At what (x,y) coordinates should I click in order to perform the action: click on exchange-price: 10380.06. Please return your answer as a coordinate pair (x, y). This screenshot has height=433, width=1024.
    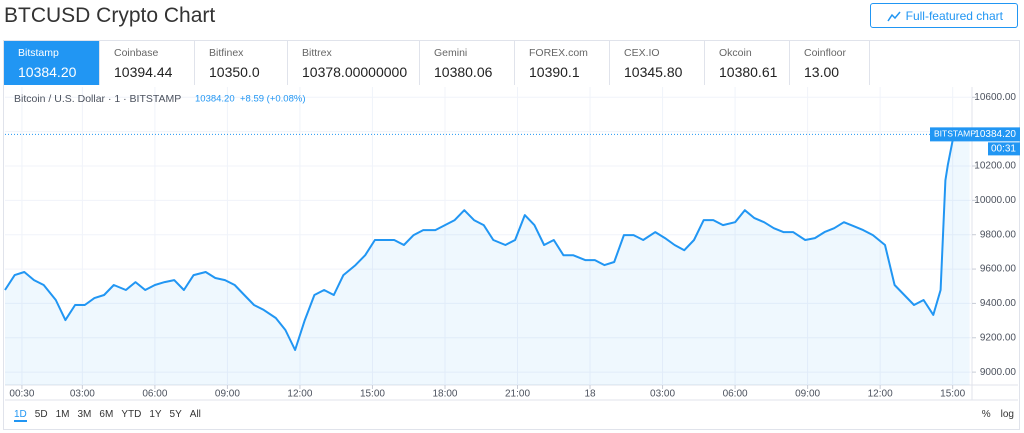
    Looking at the image, I should click on (463, 72).